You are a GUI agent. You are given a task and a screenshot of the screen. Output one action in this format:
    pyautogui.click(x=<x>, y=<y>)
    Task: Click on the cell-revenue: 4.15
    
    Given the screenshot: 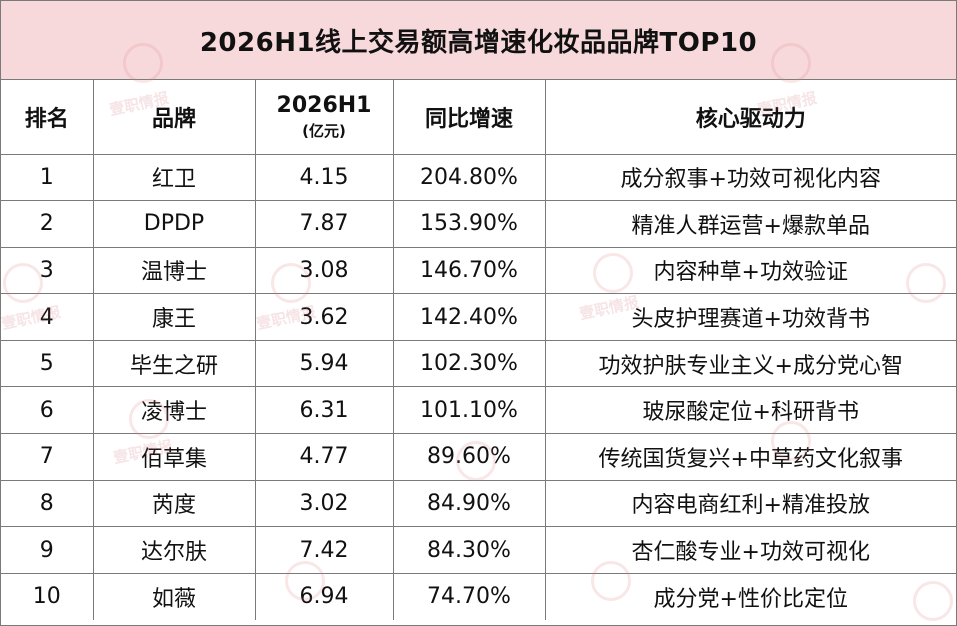 What is the action you would take?
    pyautogui.click(x=324, y=177)
    